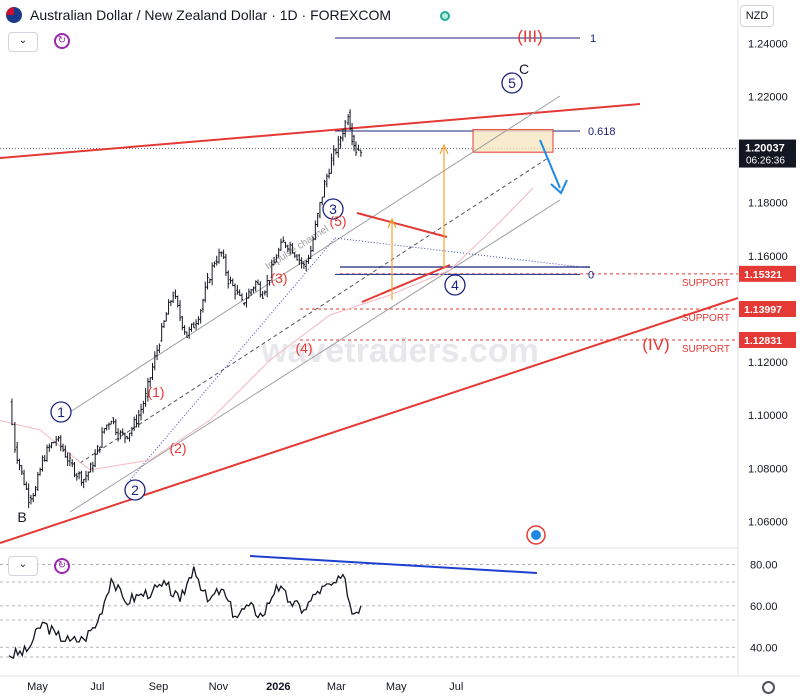 This screenshot has height=700, width=800. What do you see at coordinates (445, 16) in the screenshot?
I see `market-open-icon` at bounding box center [445, 16].